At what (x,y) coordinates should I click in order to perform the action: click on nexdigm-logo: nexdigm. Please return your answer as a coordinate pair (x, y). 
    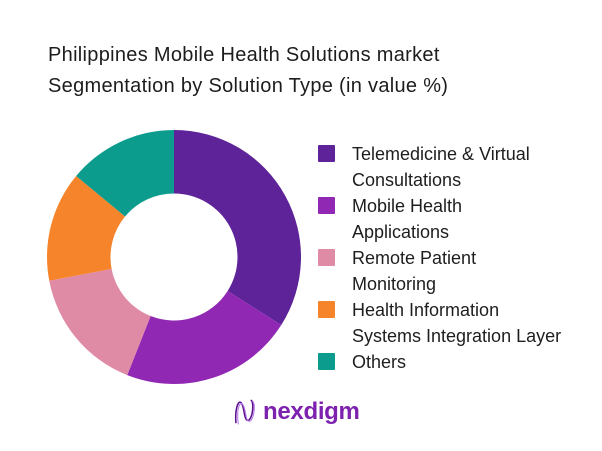
    Looking at the image, I should click on (296, 412).